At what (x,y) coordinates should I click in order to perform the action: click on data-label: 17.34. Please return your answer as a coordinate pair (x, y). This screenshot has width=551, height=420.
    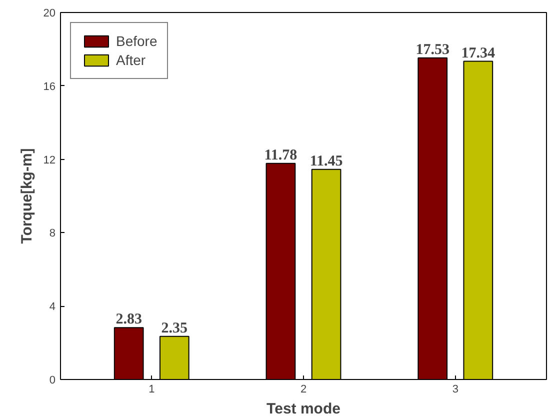
    Looking at the image, I should click on (478, 53).